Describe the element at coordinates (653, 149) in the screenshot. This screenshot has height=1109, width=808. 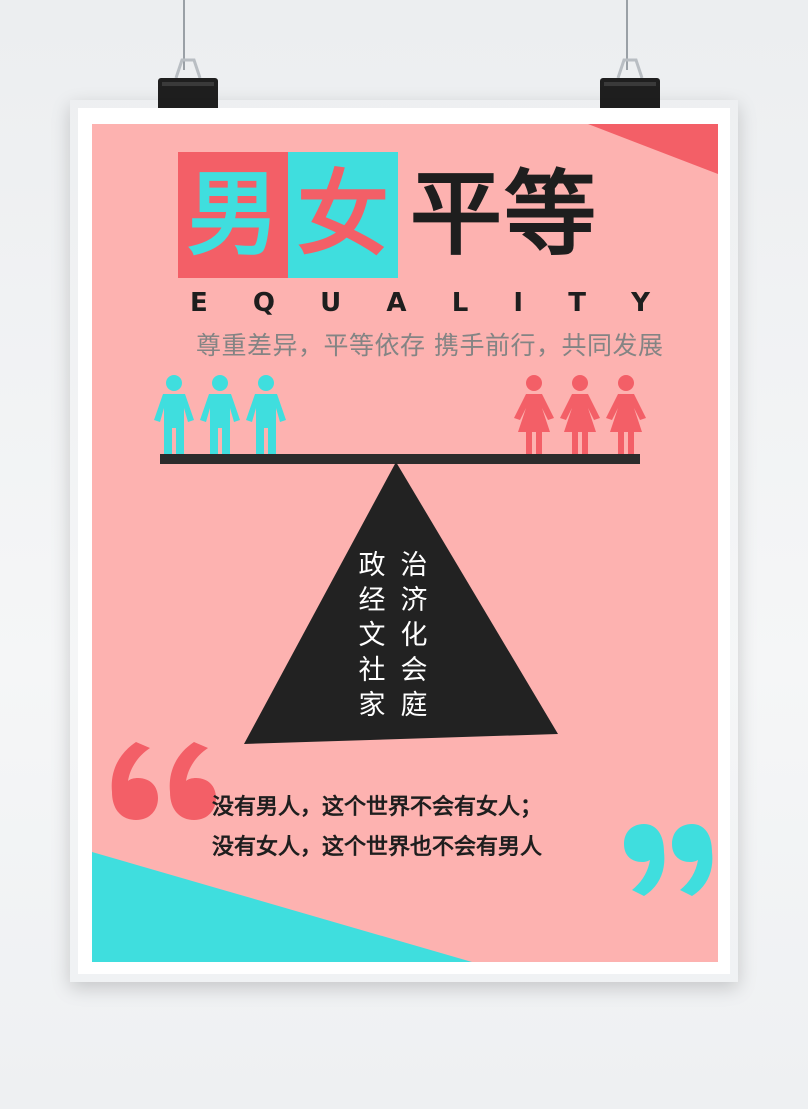
I see `corner-triangle-top-right` at that location.